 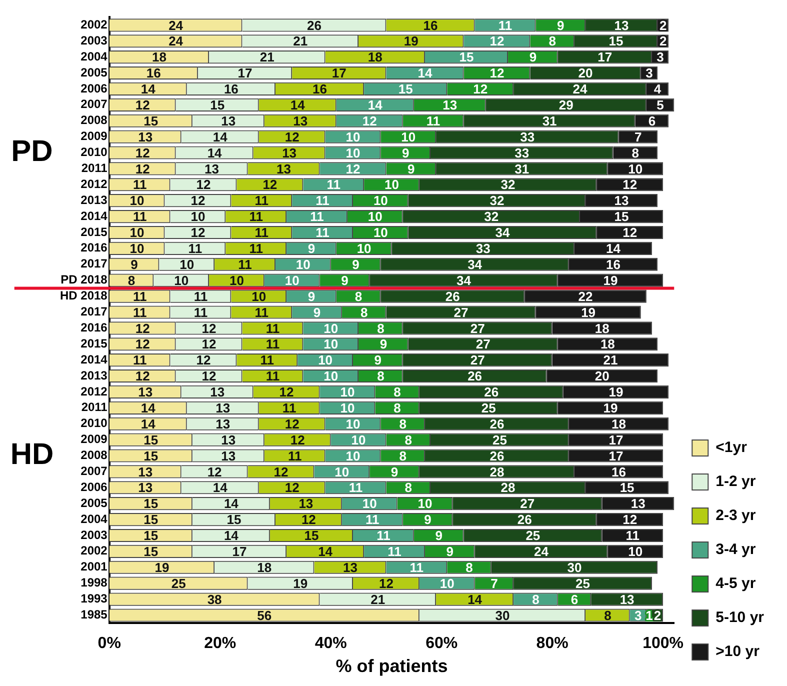 What do you see at coordinates (552, 643) in the screenshot?
I see `x-tick-label: 80%` at bounding box center [552, 643].